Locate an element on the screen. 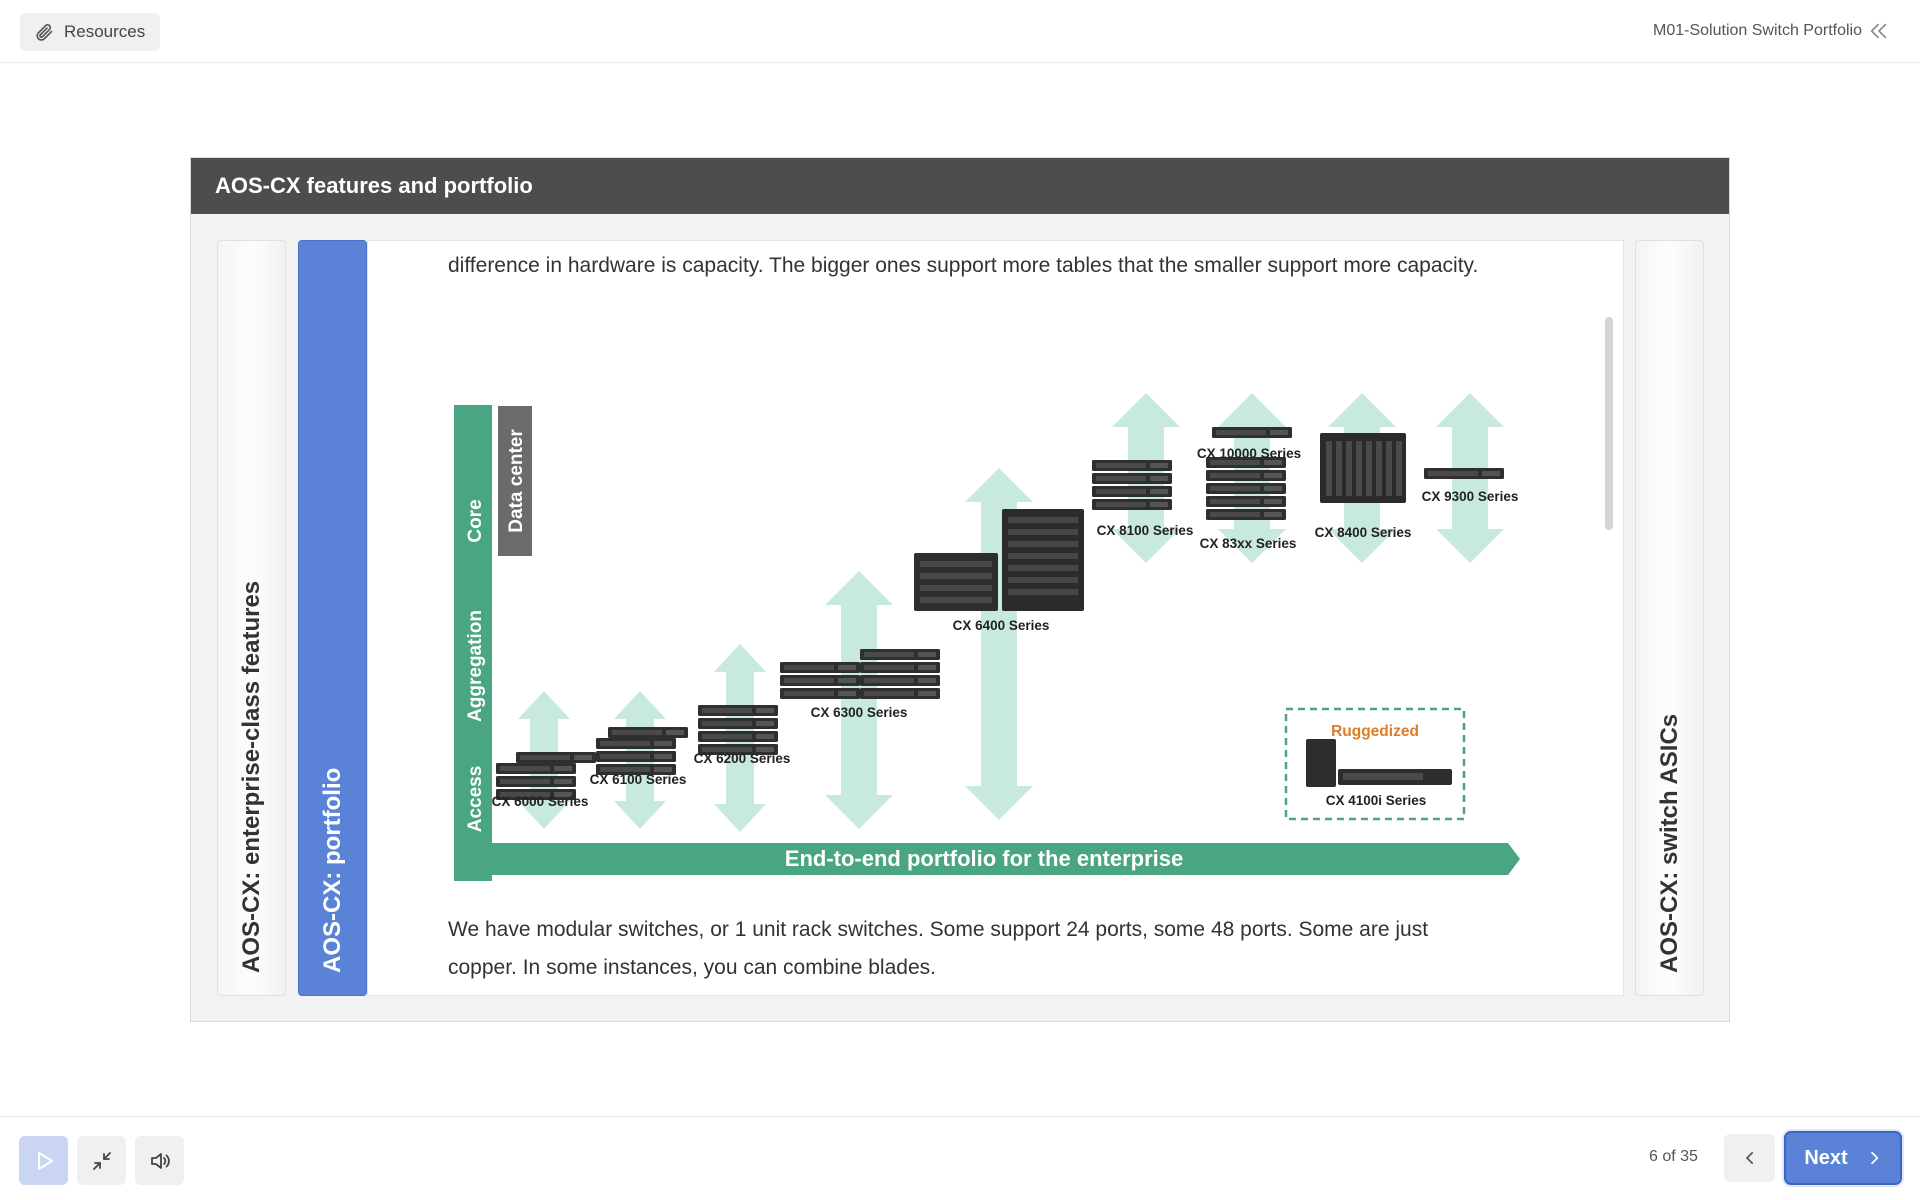 This screenshot has height=1200, width=1920. volume-icon is located at coordinates (160, 1160).